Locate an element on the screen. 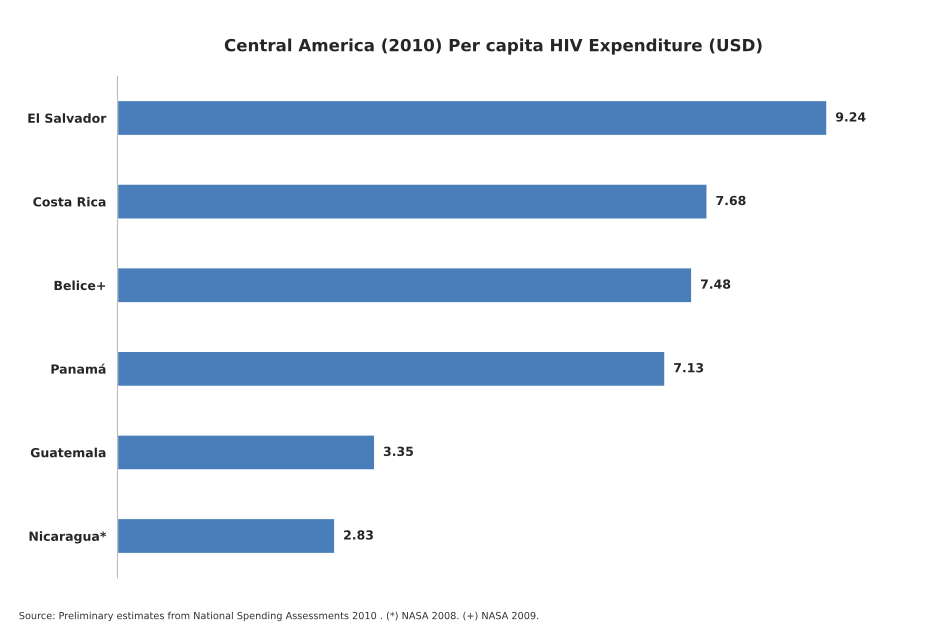 This screenshot has width=940, height=635. chart-title: Central America (2010) Per capita HIV Expenditure (USD) is located at coordinates (493, 46).